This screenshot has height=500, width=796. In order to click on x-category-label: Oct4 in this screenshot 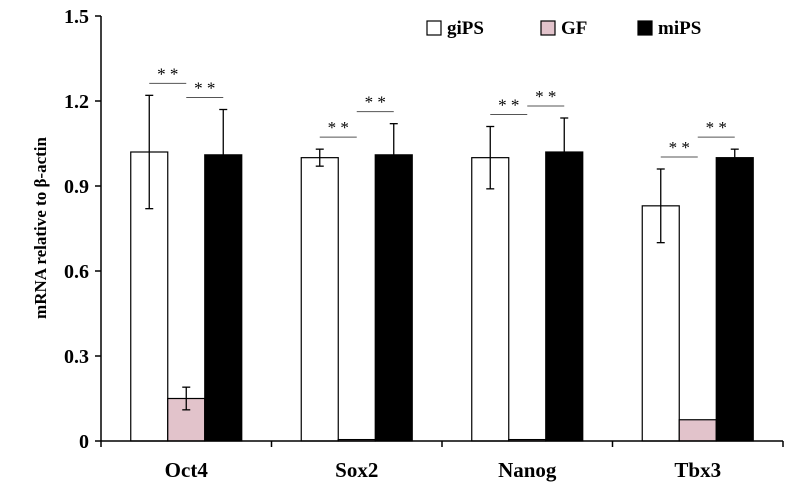, I will do `click(187, 470)`.